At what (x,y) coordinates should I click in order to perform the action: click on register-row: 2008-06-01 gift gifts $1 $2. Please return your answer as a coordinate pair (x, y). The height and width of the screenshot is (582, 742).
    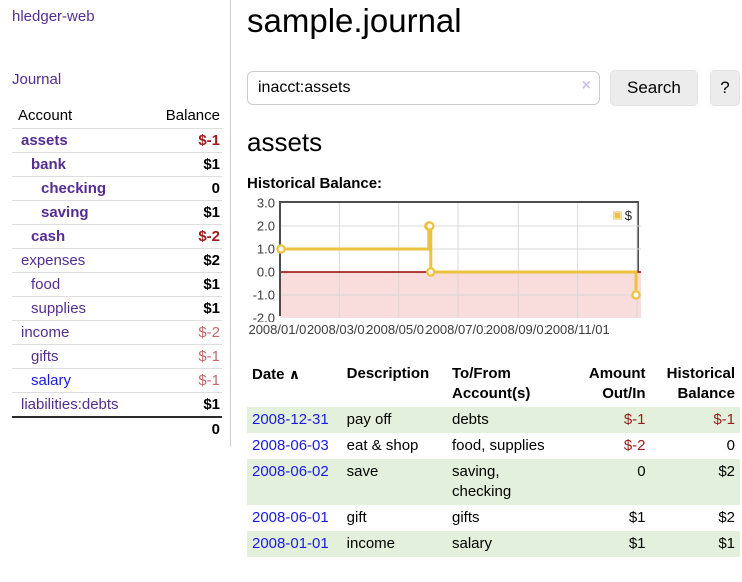
    Looking at the image, I should click on (493, 518).